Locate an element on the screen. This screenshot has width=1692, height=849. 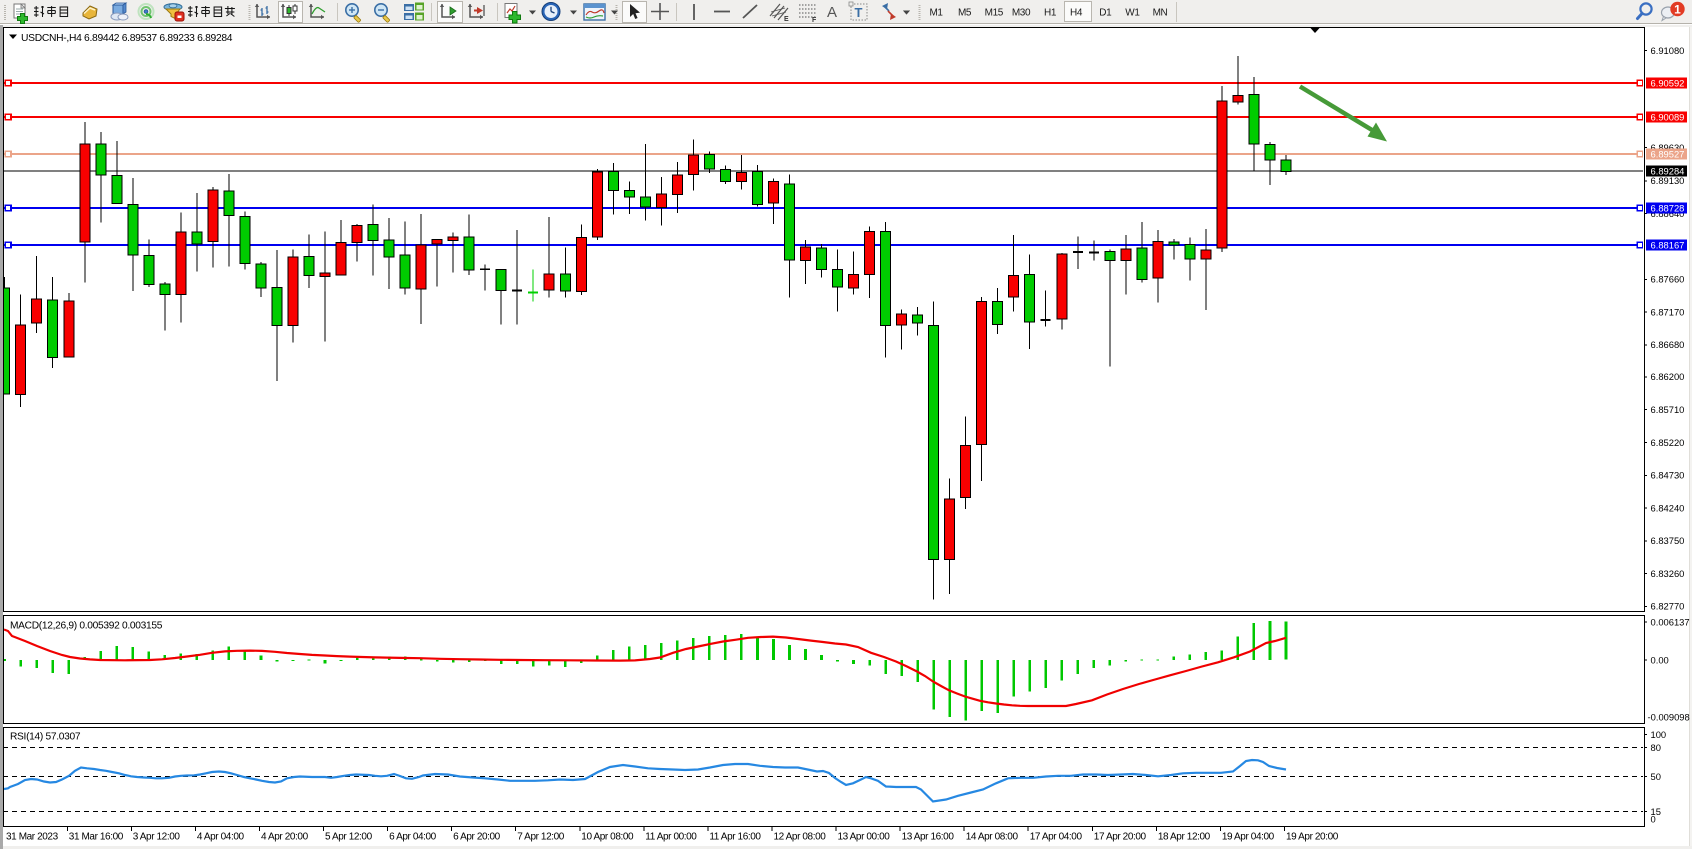
svg-text: 0.006137 is located at coordinates (1670, 621).